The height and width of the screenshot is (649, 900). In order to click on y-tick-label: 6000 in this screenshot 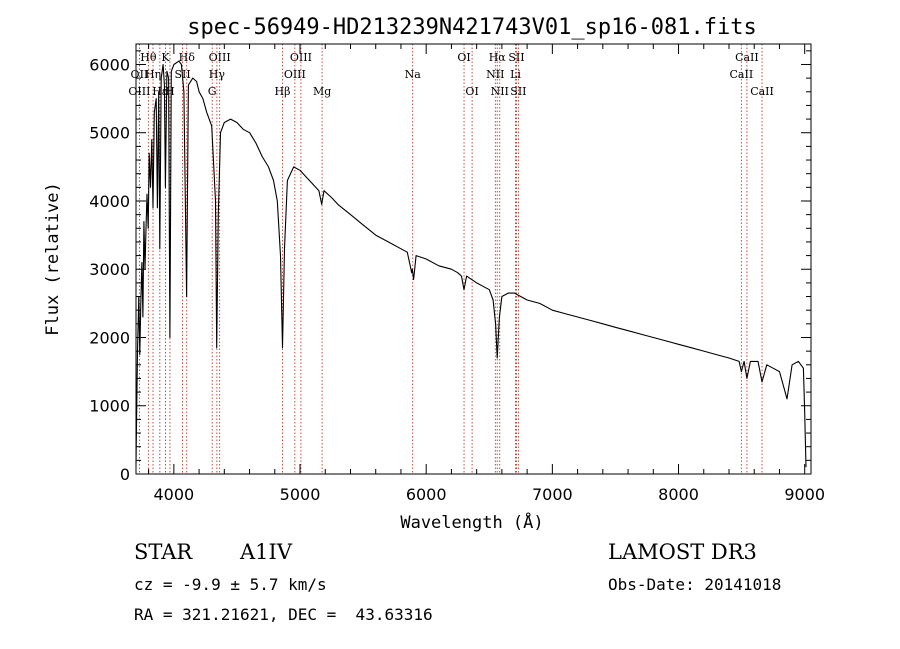, I will do `click(109, 64)`.